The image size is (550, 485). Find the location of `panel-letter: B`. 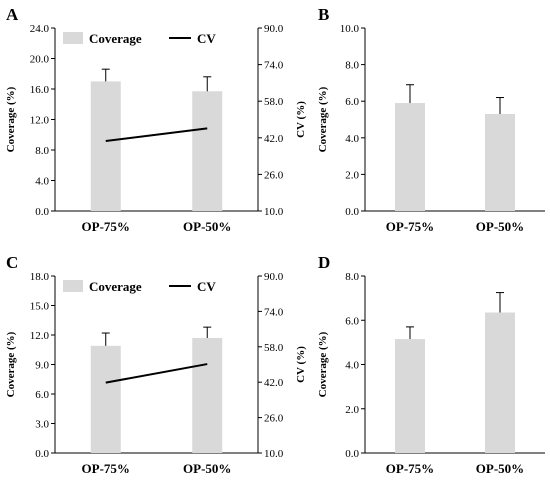

panel-letter: B is located at coordinates (323, 14).